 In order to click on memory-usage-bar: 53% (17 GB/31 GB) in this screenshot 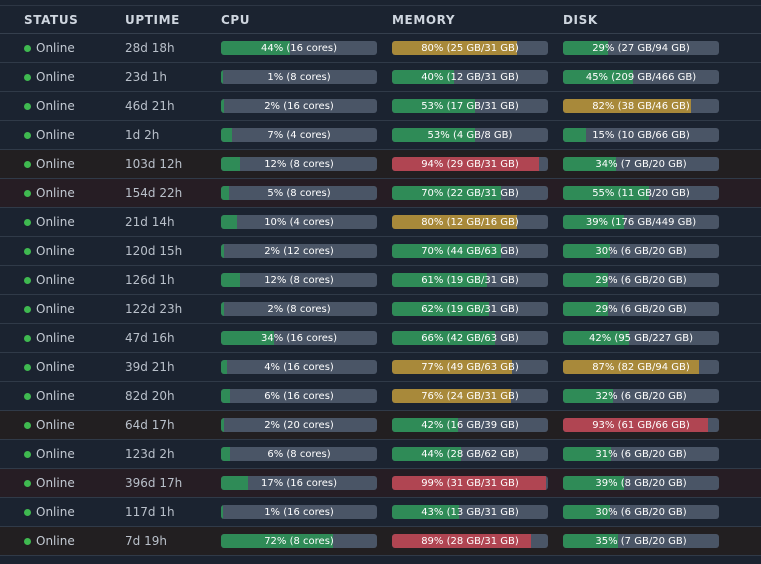, I will do `click(470, 106)`.